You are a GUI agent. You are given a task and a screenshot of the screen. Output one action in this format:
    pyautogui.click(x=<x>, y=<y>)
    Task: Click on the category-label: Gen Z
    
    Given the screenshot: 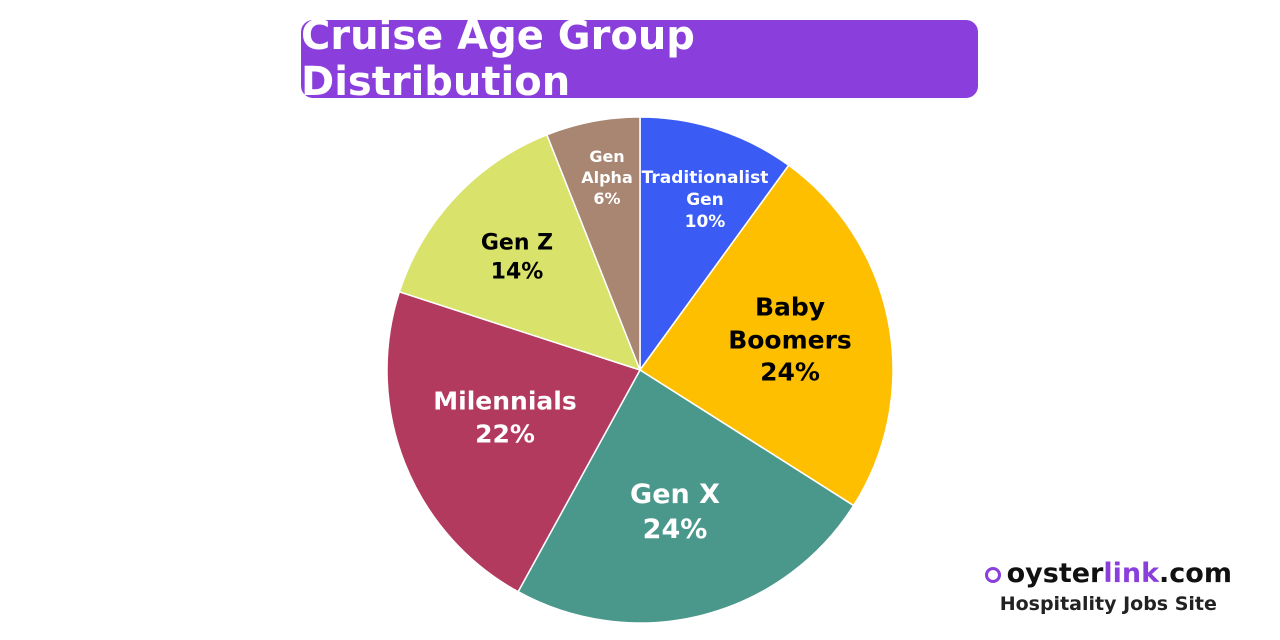 What is the action you would take?
    pyautogui.click(x=517, y=243)
    